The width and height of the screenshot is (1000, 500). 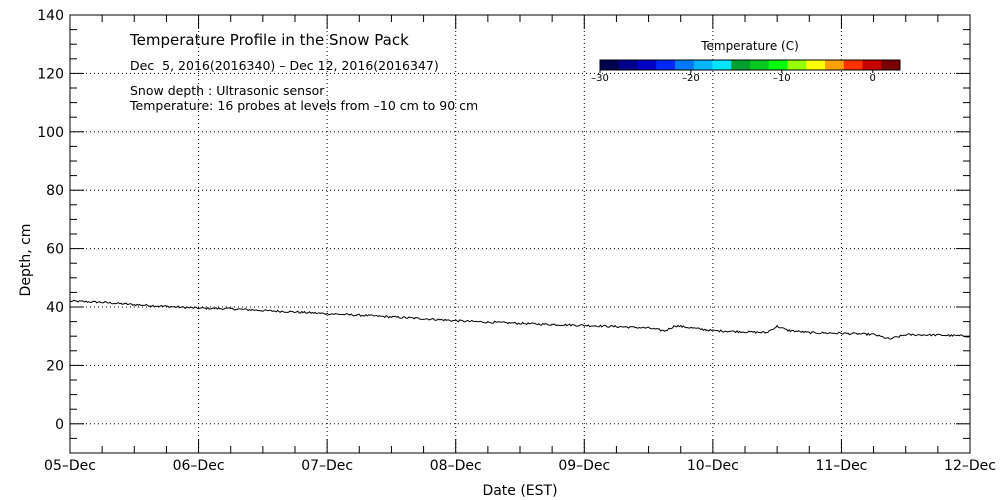 What do you see at coordinates (749, 46) in the screenshot?
I see `colorbar-title: Temperature (C)` at bounding box center [749, 46].